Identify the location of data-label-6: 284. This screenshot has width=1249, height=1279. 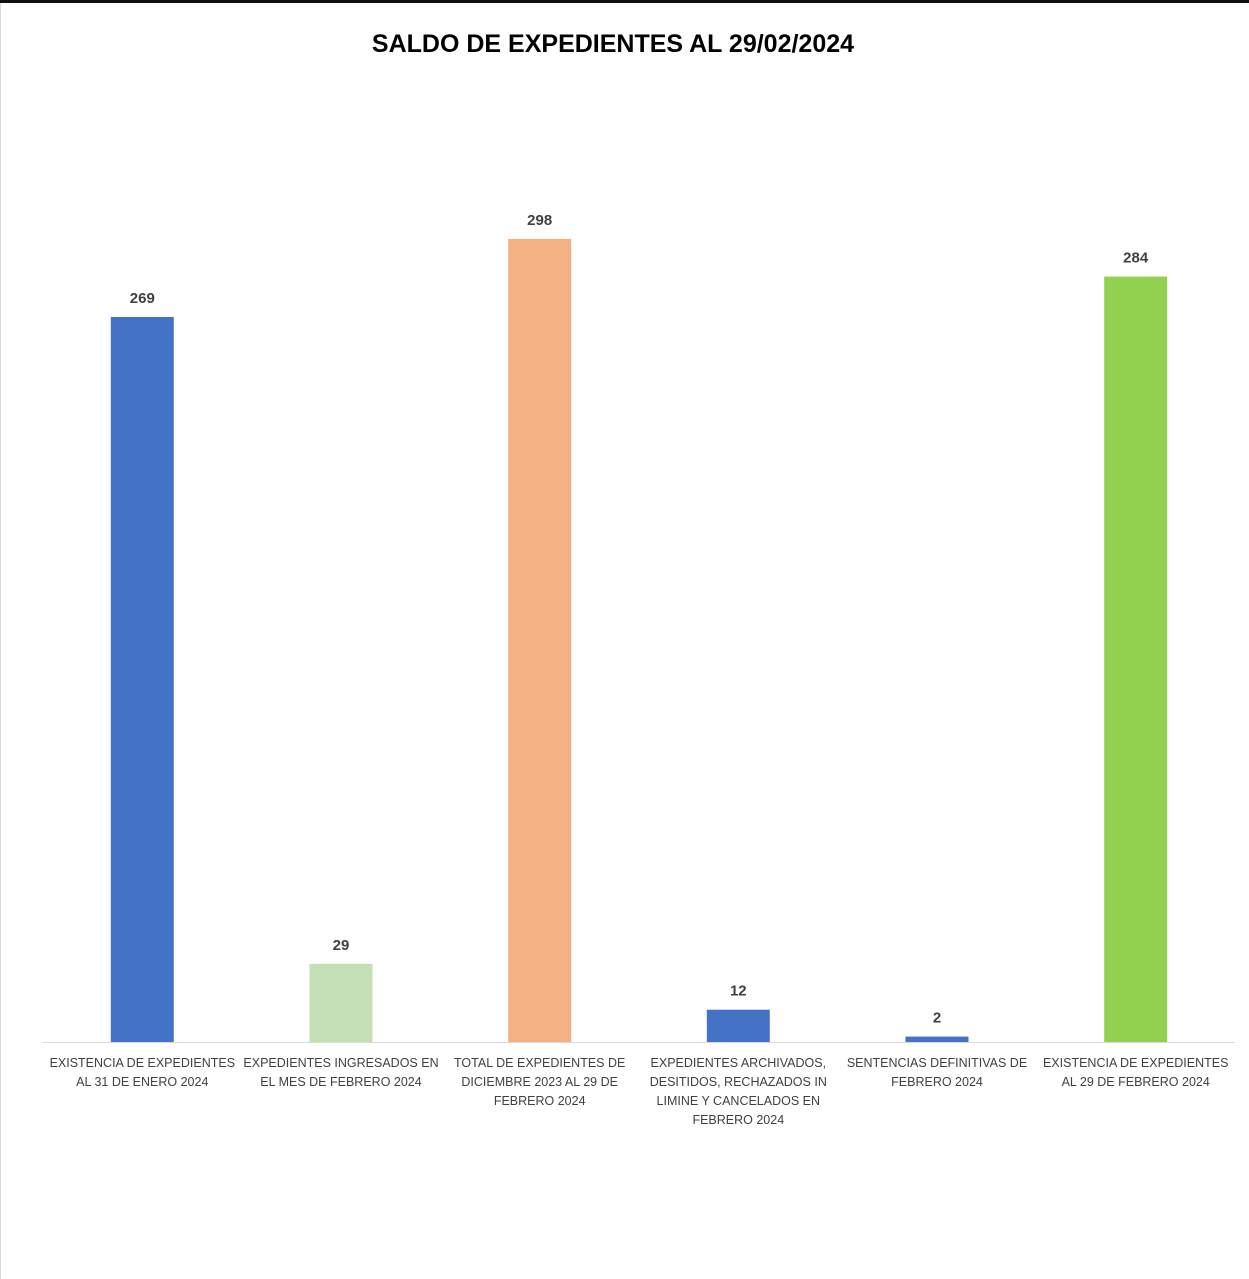
(1136, 258).